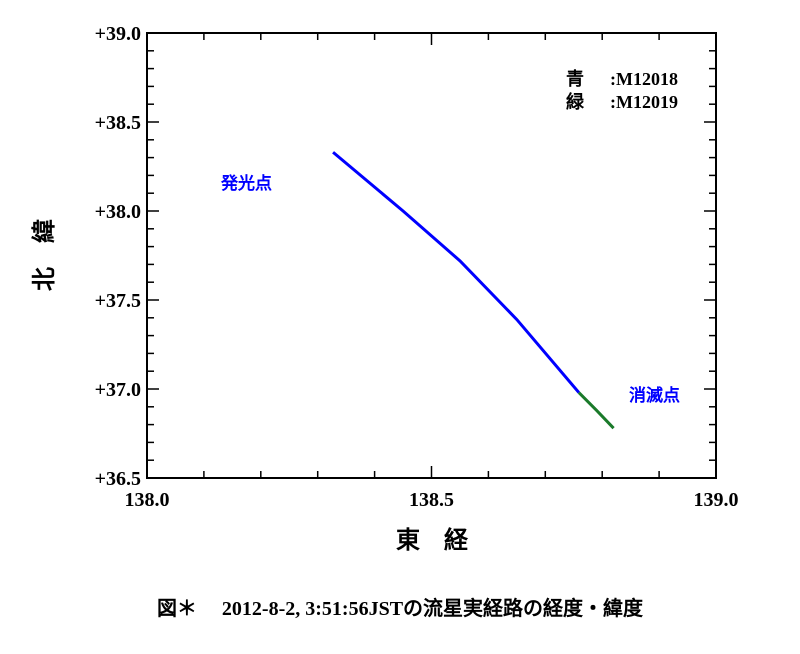 The height and width of the screenshot is (654, 800). I want to click on y-axis-label: 北 緯, so click(44, 255).